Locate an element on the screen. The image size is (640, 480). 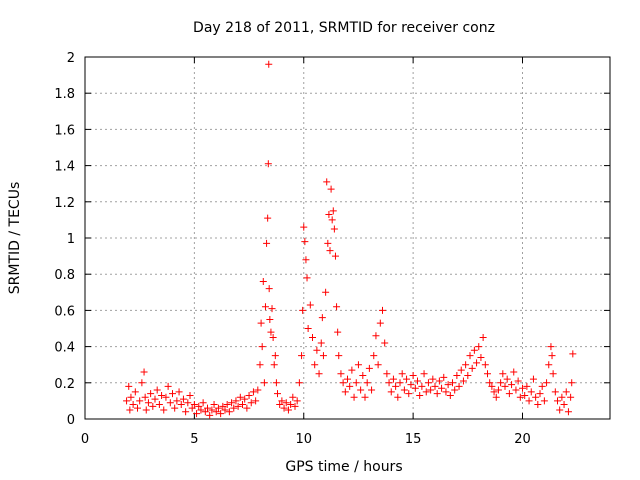
x-axis-title: GPS time / hours is located at coordinates (343, 467).